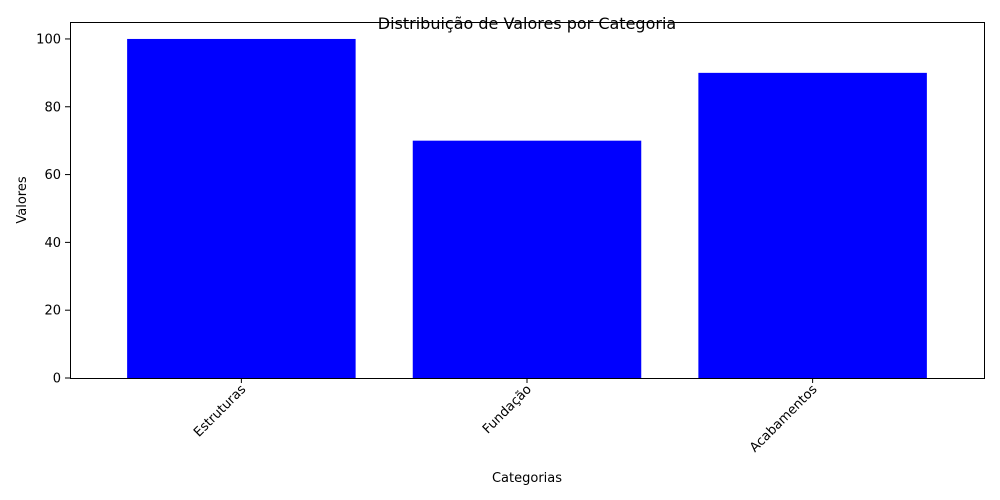 Image resolution: width=1000 pixels, height=500 pixels. I want to click on y-axis-label: Valores, so click(22, 199).